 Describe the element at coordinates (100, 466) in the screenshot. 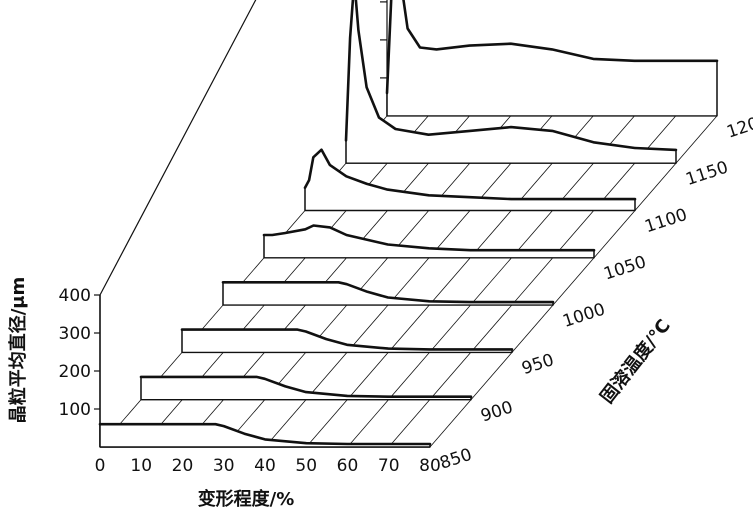

I see `x-tick-label: 0` at that location.